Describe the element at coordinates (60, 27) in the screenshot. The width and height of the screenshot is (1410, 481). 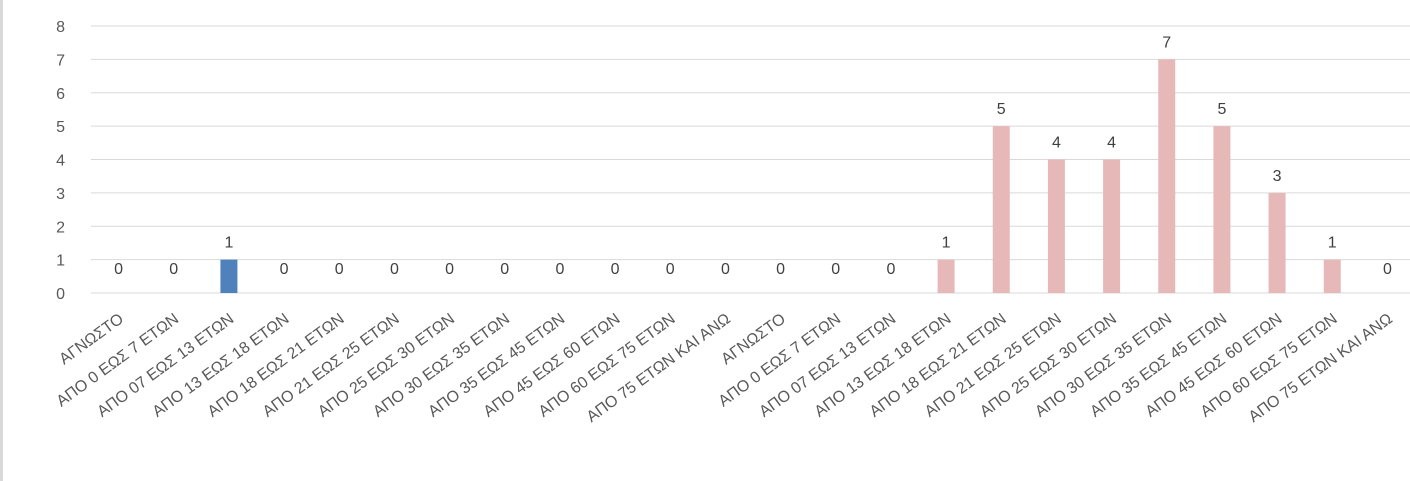
I see `y-tick-label: 8` at that location.